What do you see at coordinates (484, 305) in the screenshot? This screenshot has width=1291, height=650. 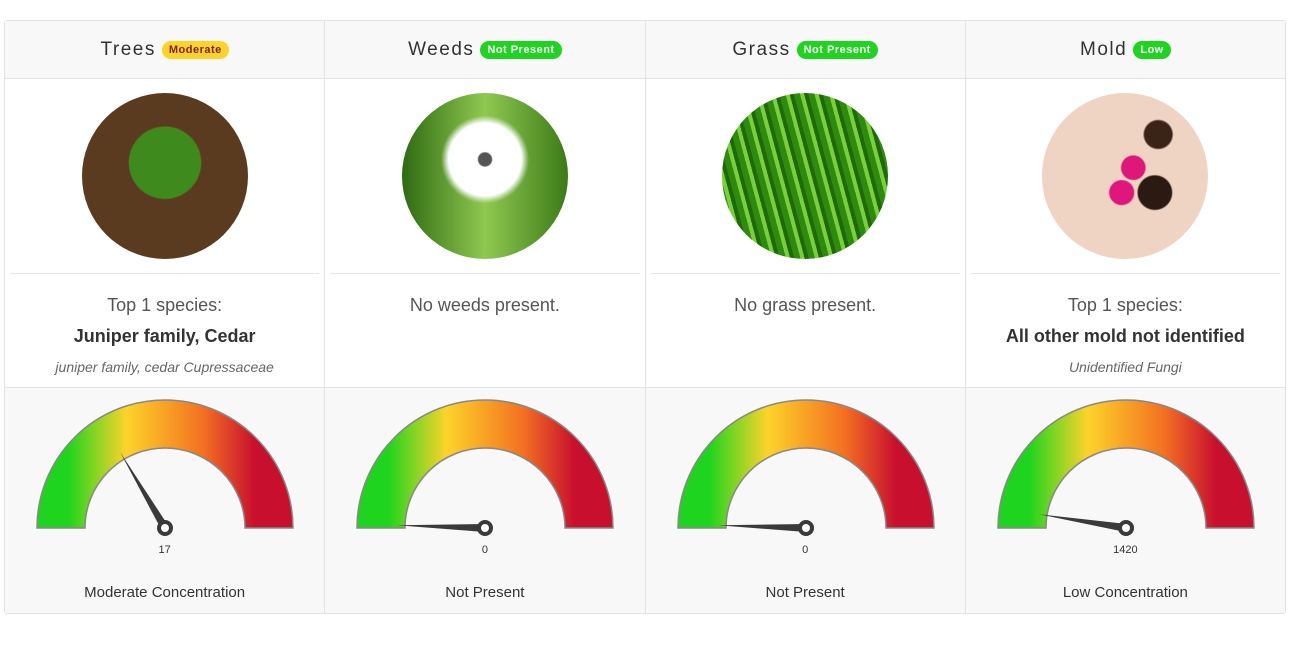 I see `species-heading: No weeds present.` at bounding box center [484, 305].